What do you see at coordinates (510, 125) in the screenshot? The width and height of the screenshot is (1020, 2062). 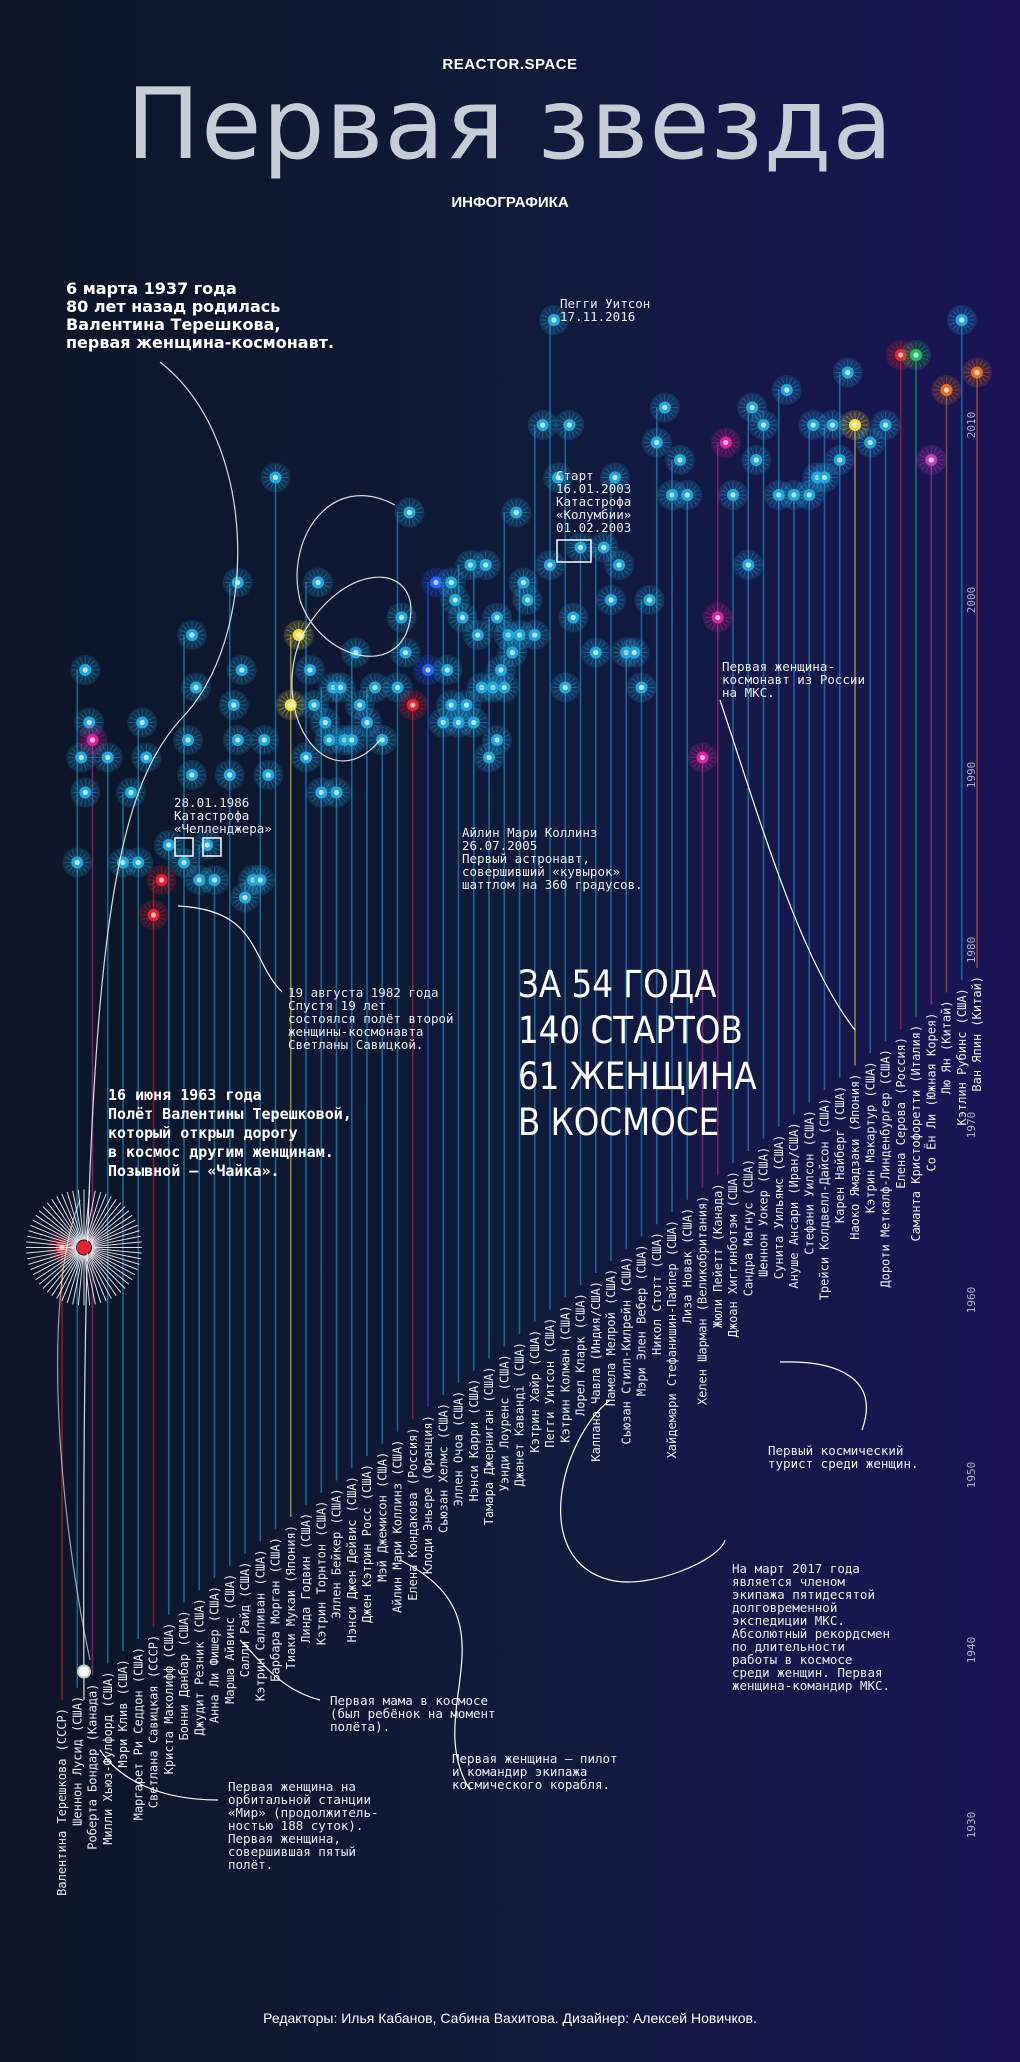 I see `page-title: Первая звезда` at bounding box center [510, 125].